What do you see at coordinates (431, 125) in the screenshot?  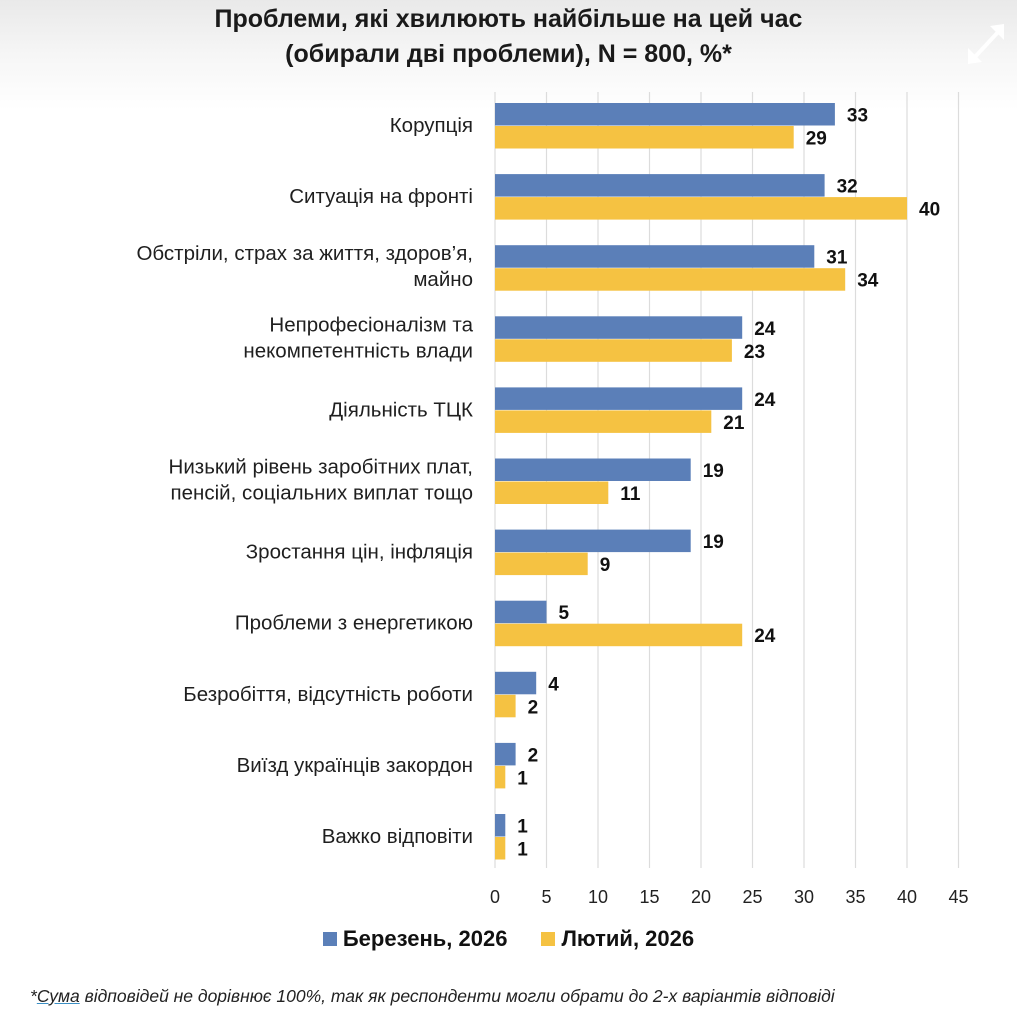 I see `category-label: Корупція` at bounding box center [431, 125].